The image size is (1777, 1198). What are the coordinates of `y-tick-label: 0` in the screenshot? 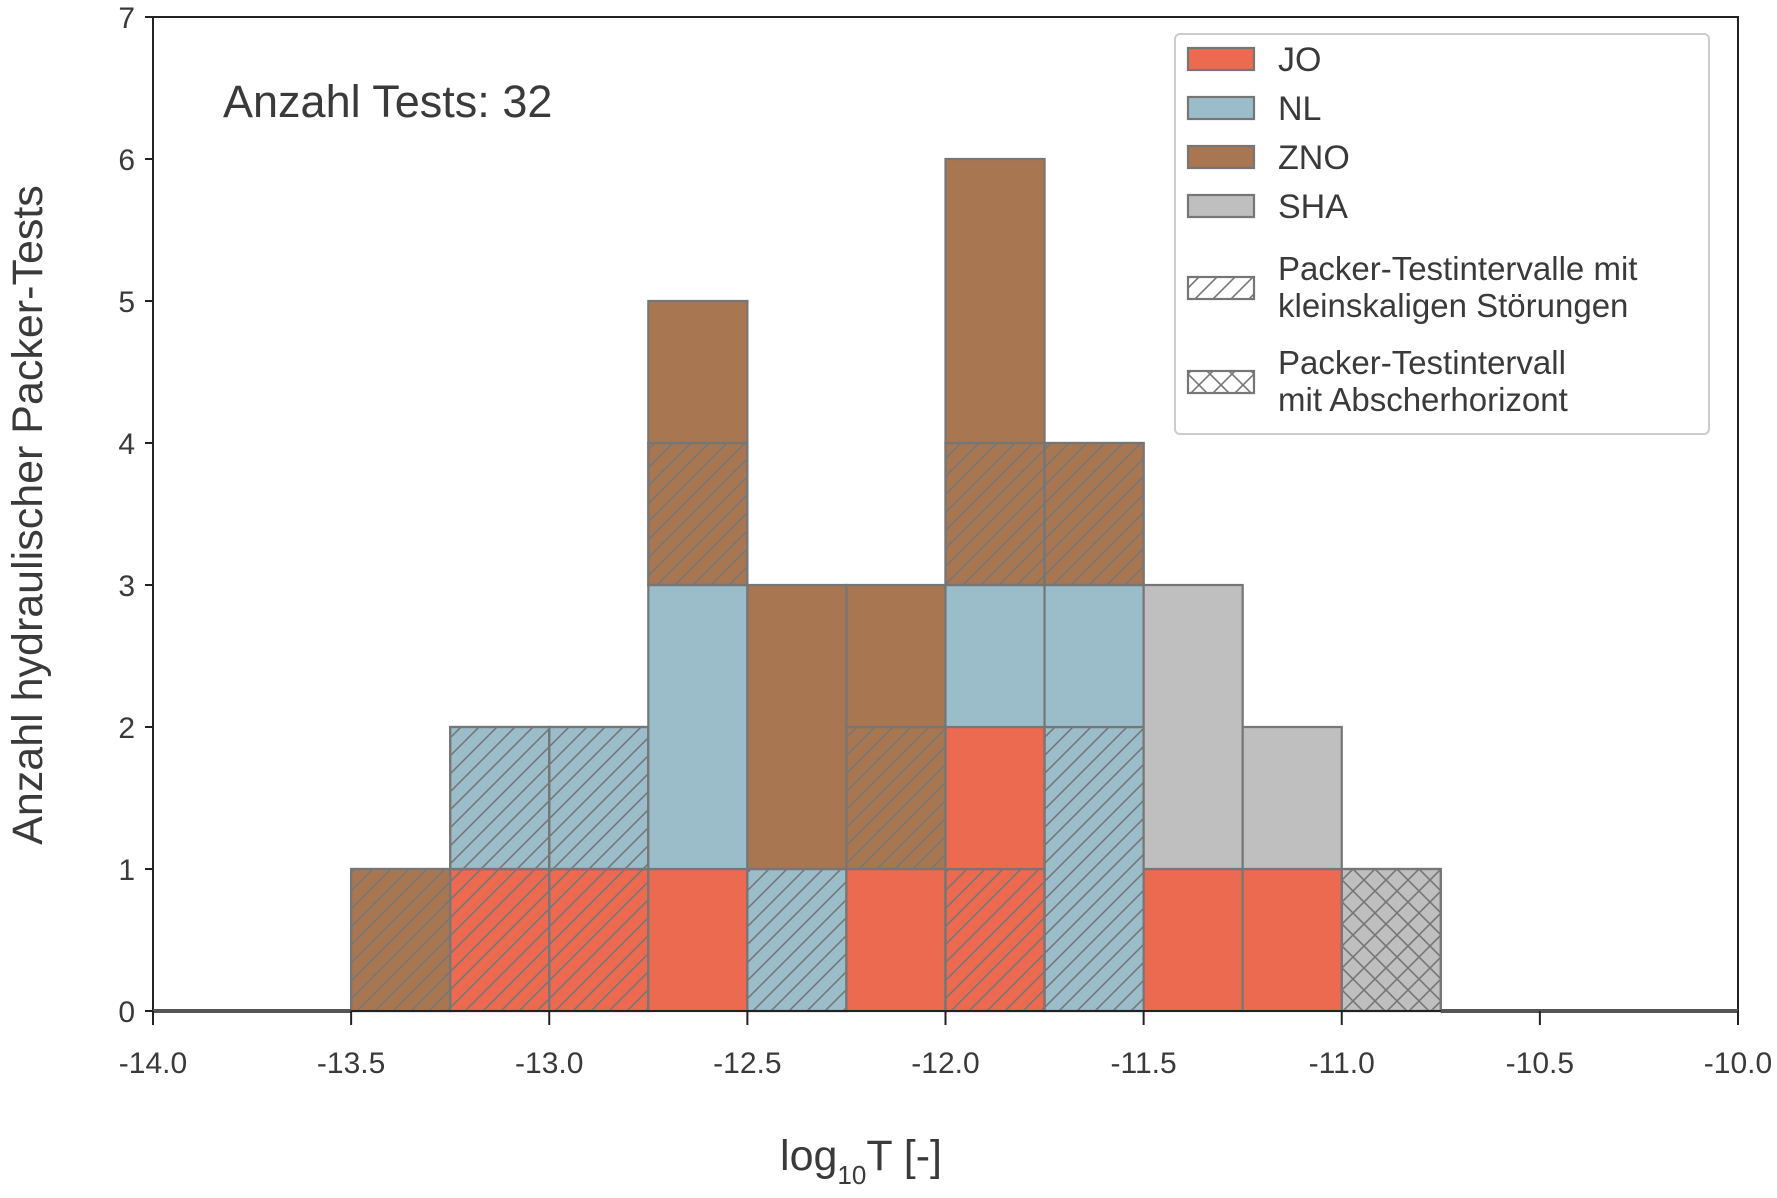 It's located at (126, 1012).